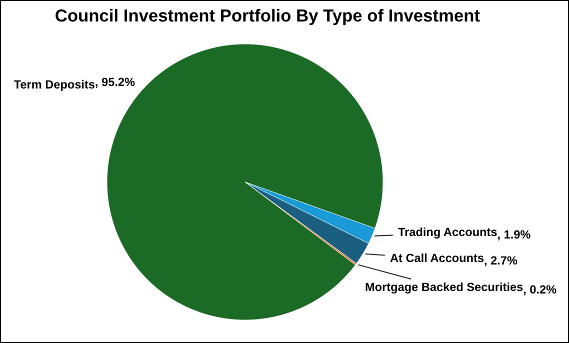 The image size is (569, 343). What do you see at coordinates (501, 261) in the screenshot?
I see `data-label: , 2.7%` at bounding box center [501, 261].